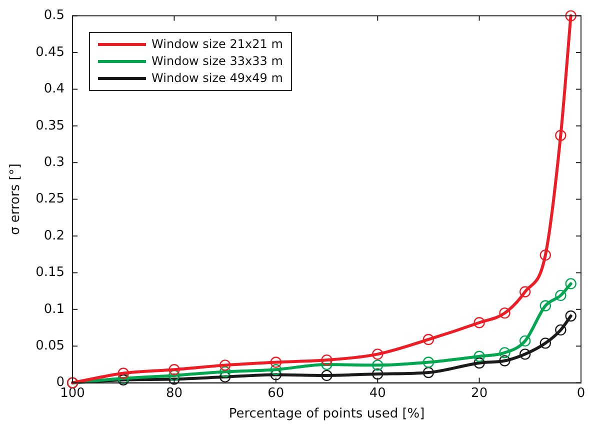  What do you see at coordinates (50, 126) in the screenshot?
I see `y-tick-label: 0.35` at bounding box center [50, 126].